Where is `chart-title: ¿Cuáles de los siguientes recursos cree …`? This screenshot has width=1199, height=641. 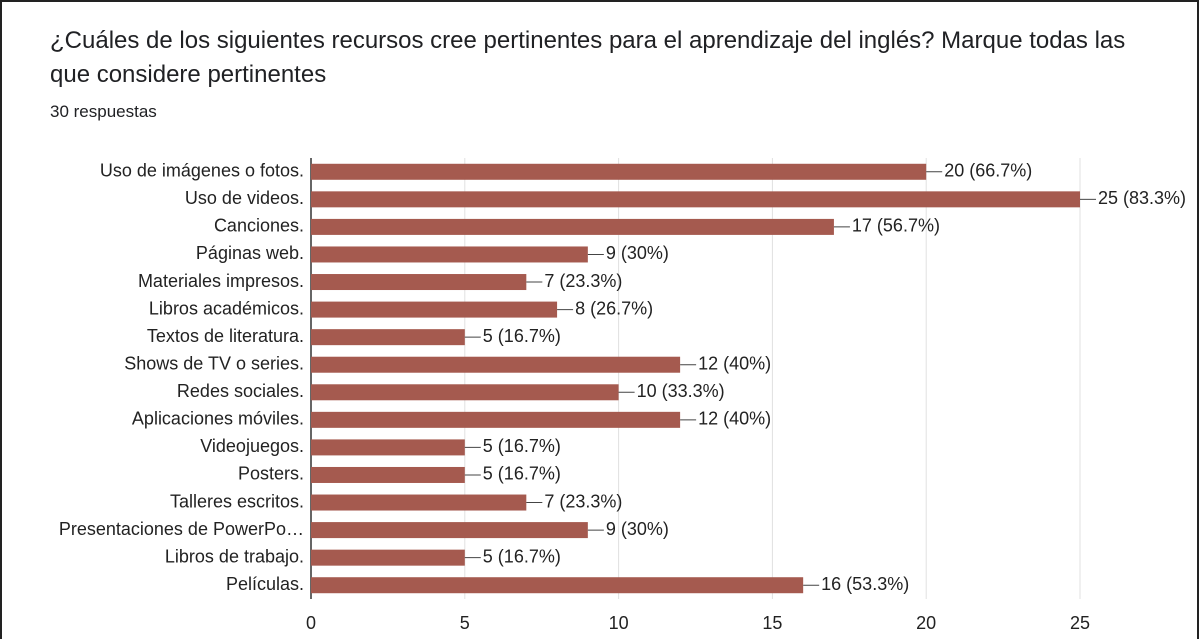 chart-title: ¿Cuáles de los siguientes recursos cree … is located at coordinates (588, 57).